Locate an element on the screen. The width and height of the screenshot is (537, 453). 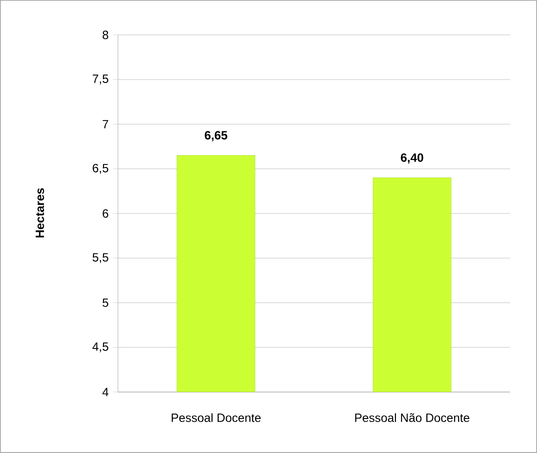
y-tick-label: 7 is located at coordinates (105, 124).